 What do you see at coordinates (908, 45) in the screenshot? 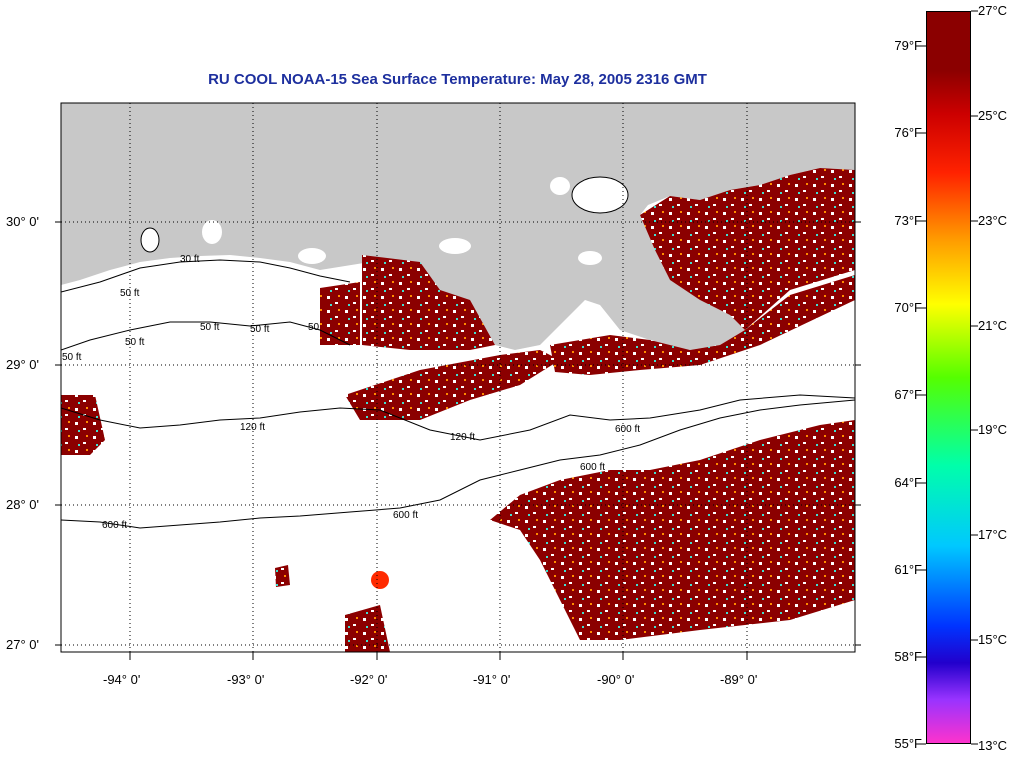
I see `fahrenheit-label: 79°F` at bounding box center [908, 45].